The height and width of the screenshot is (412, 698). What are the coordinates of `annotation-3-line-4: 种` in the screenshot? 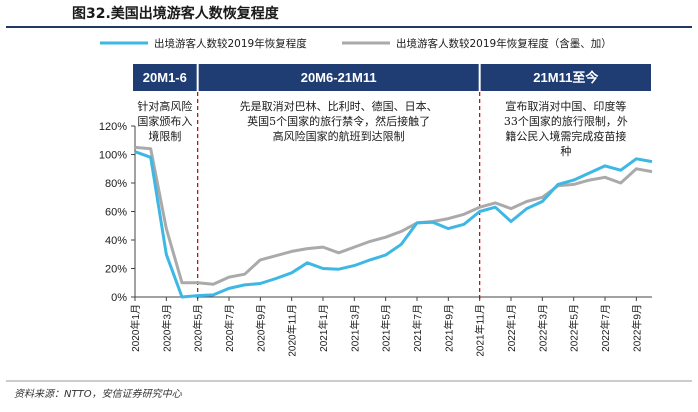 It's located at (565, 151).